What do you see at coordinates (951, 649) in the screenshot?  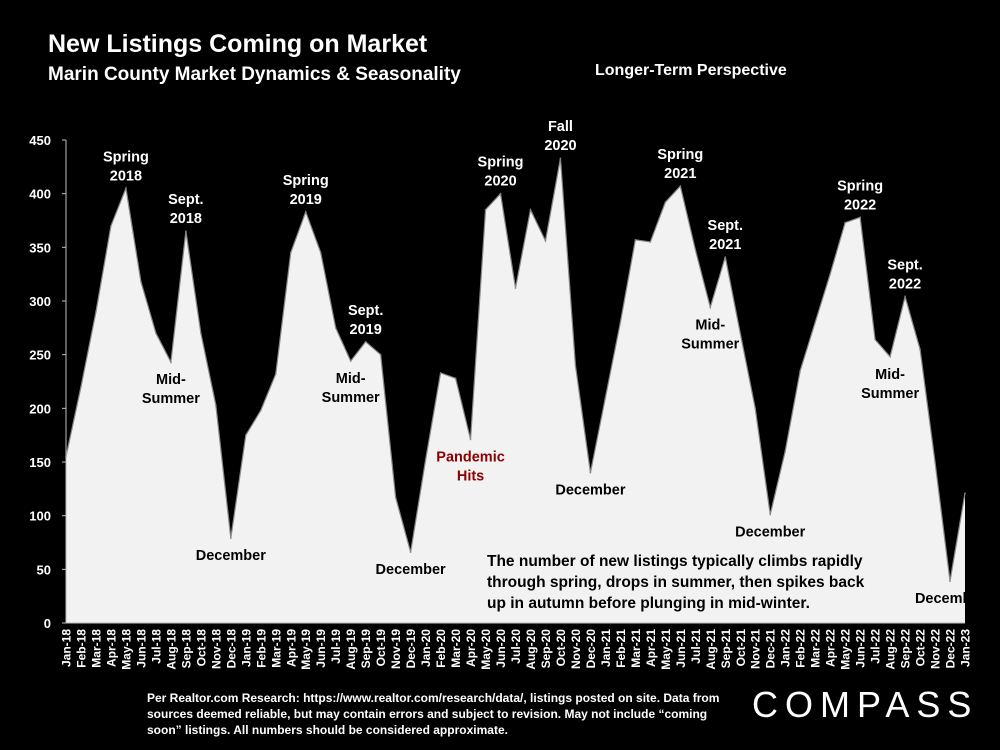 I see `x-tick-label: Dec-22` at bounding box center [951, 649].